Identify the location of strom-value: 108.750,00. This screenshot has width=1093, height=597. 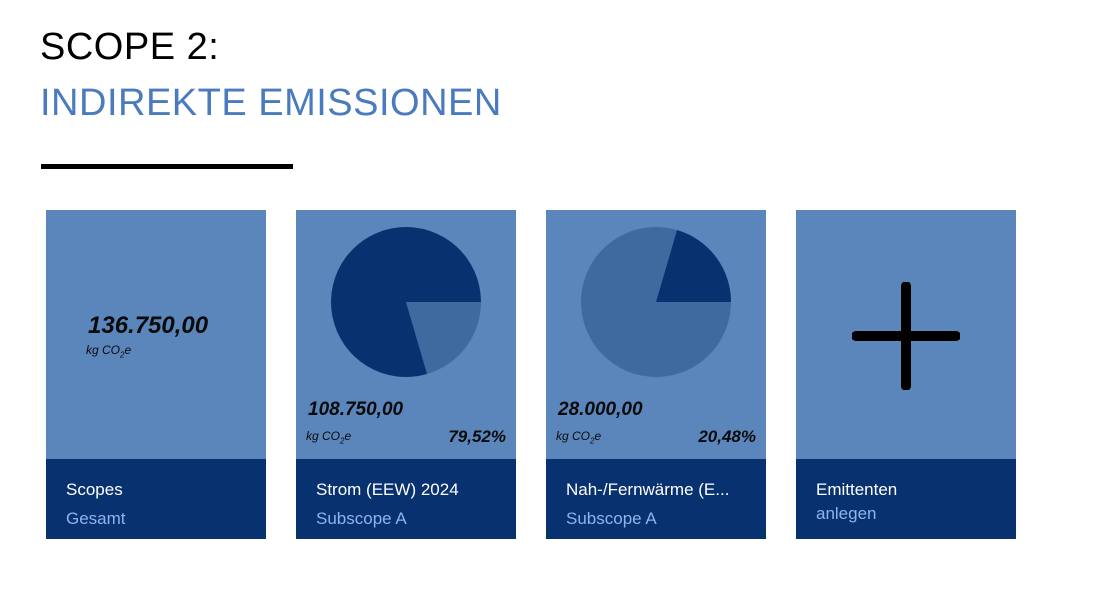
(356, 409).